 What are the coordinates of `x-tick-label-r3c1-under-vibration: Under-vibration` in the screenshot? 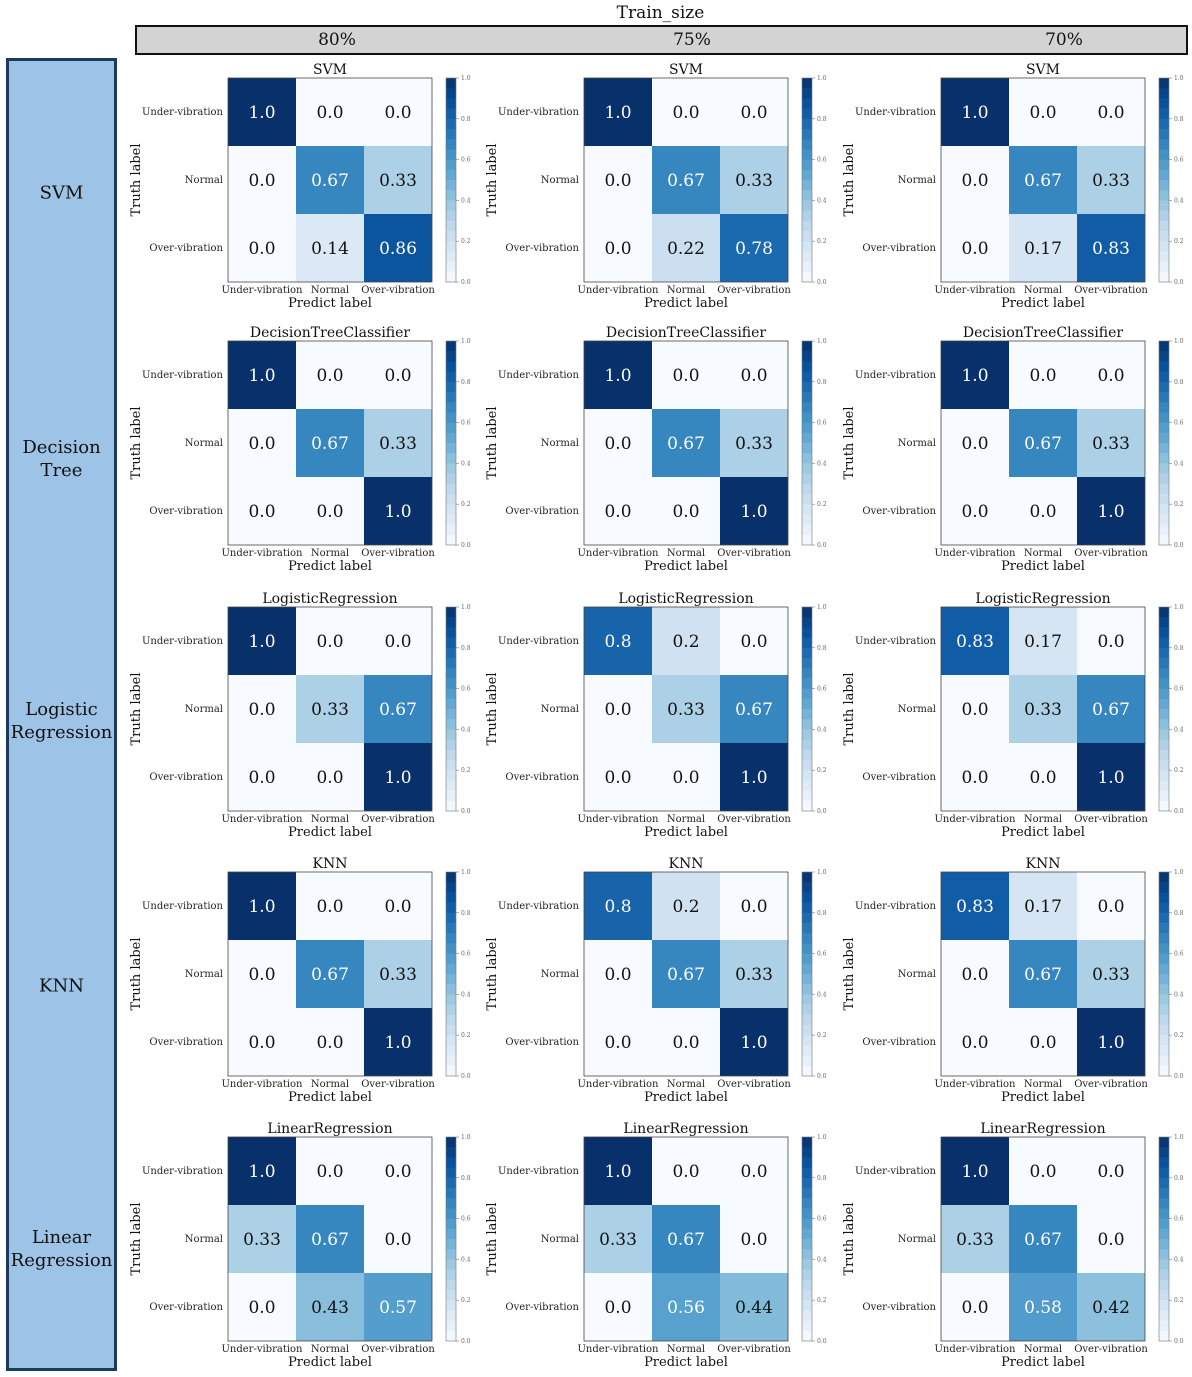 It's located at (618, 1084).